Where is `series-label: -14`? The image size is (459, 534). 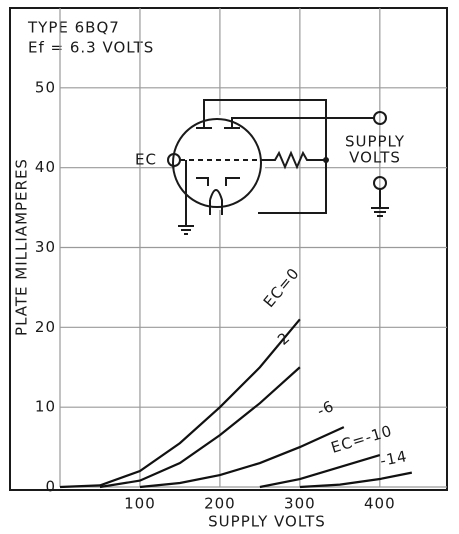
series-label: -14 is located at coordinates (393, 458).